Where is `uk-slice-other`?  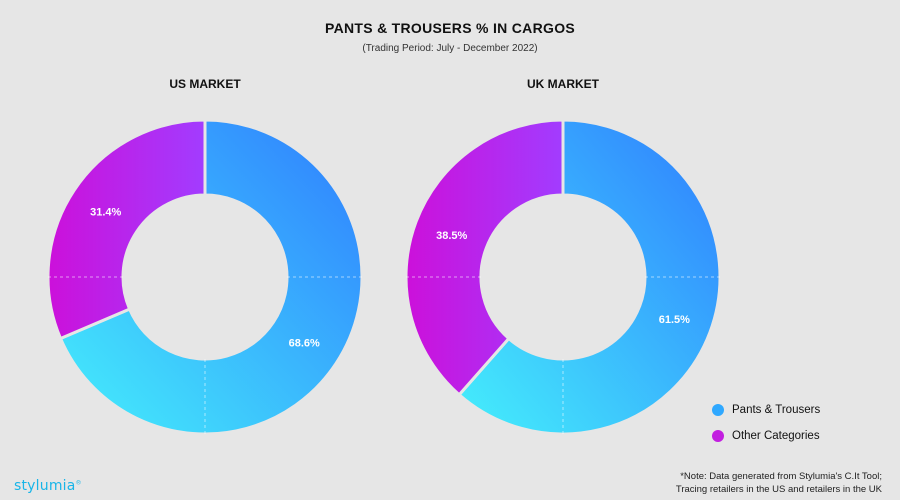
uk-slice-other is located at coordinates (484, 257).